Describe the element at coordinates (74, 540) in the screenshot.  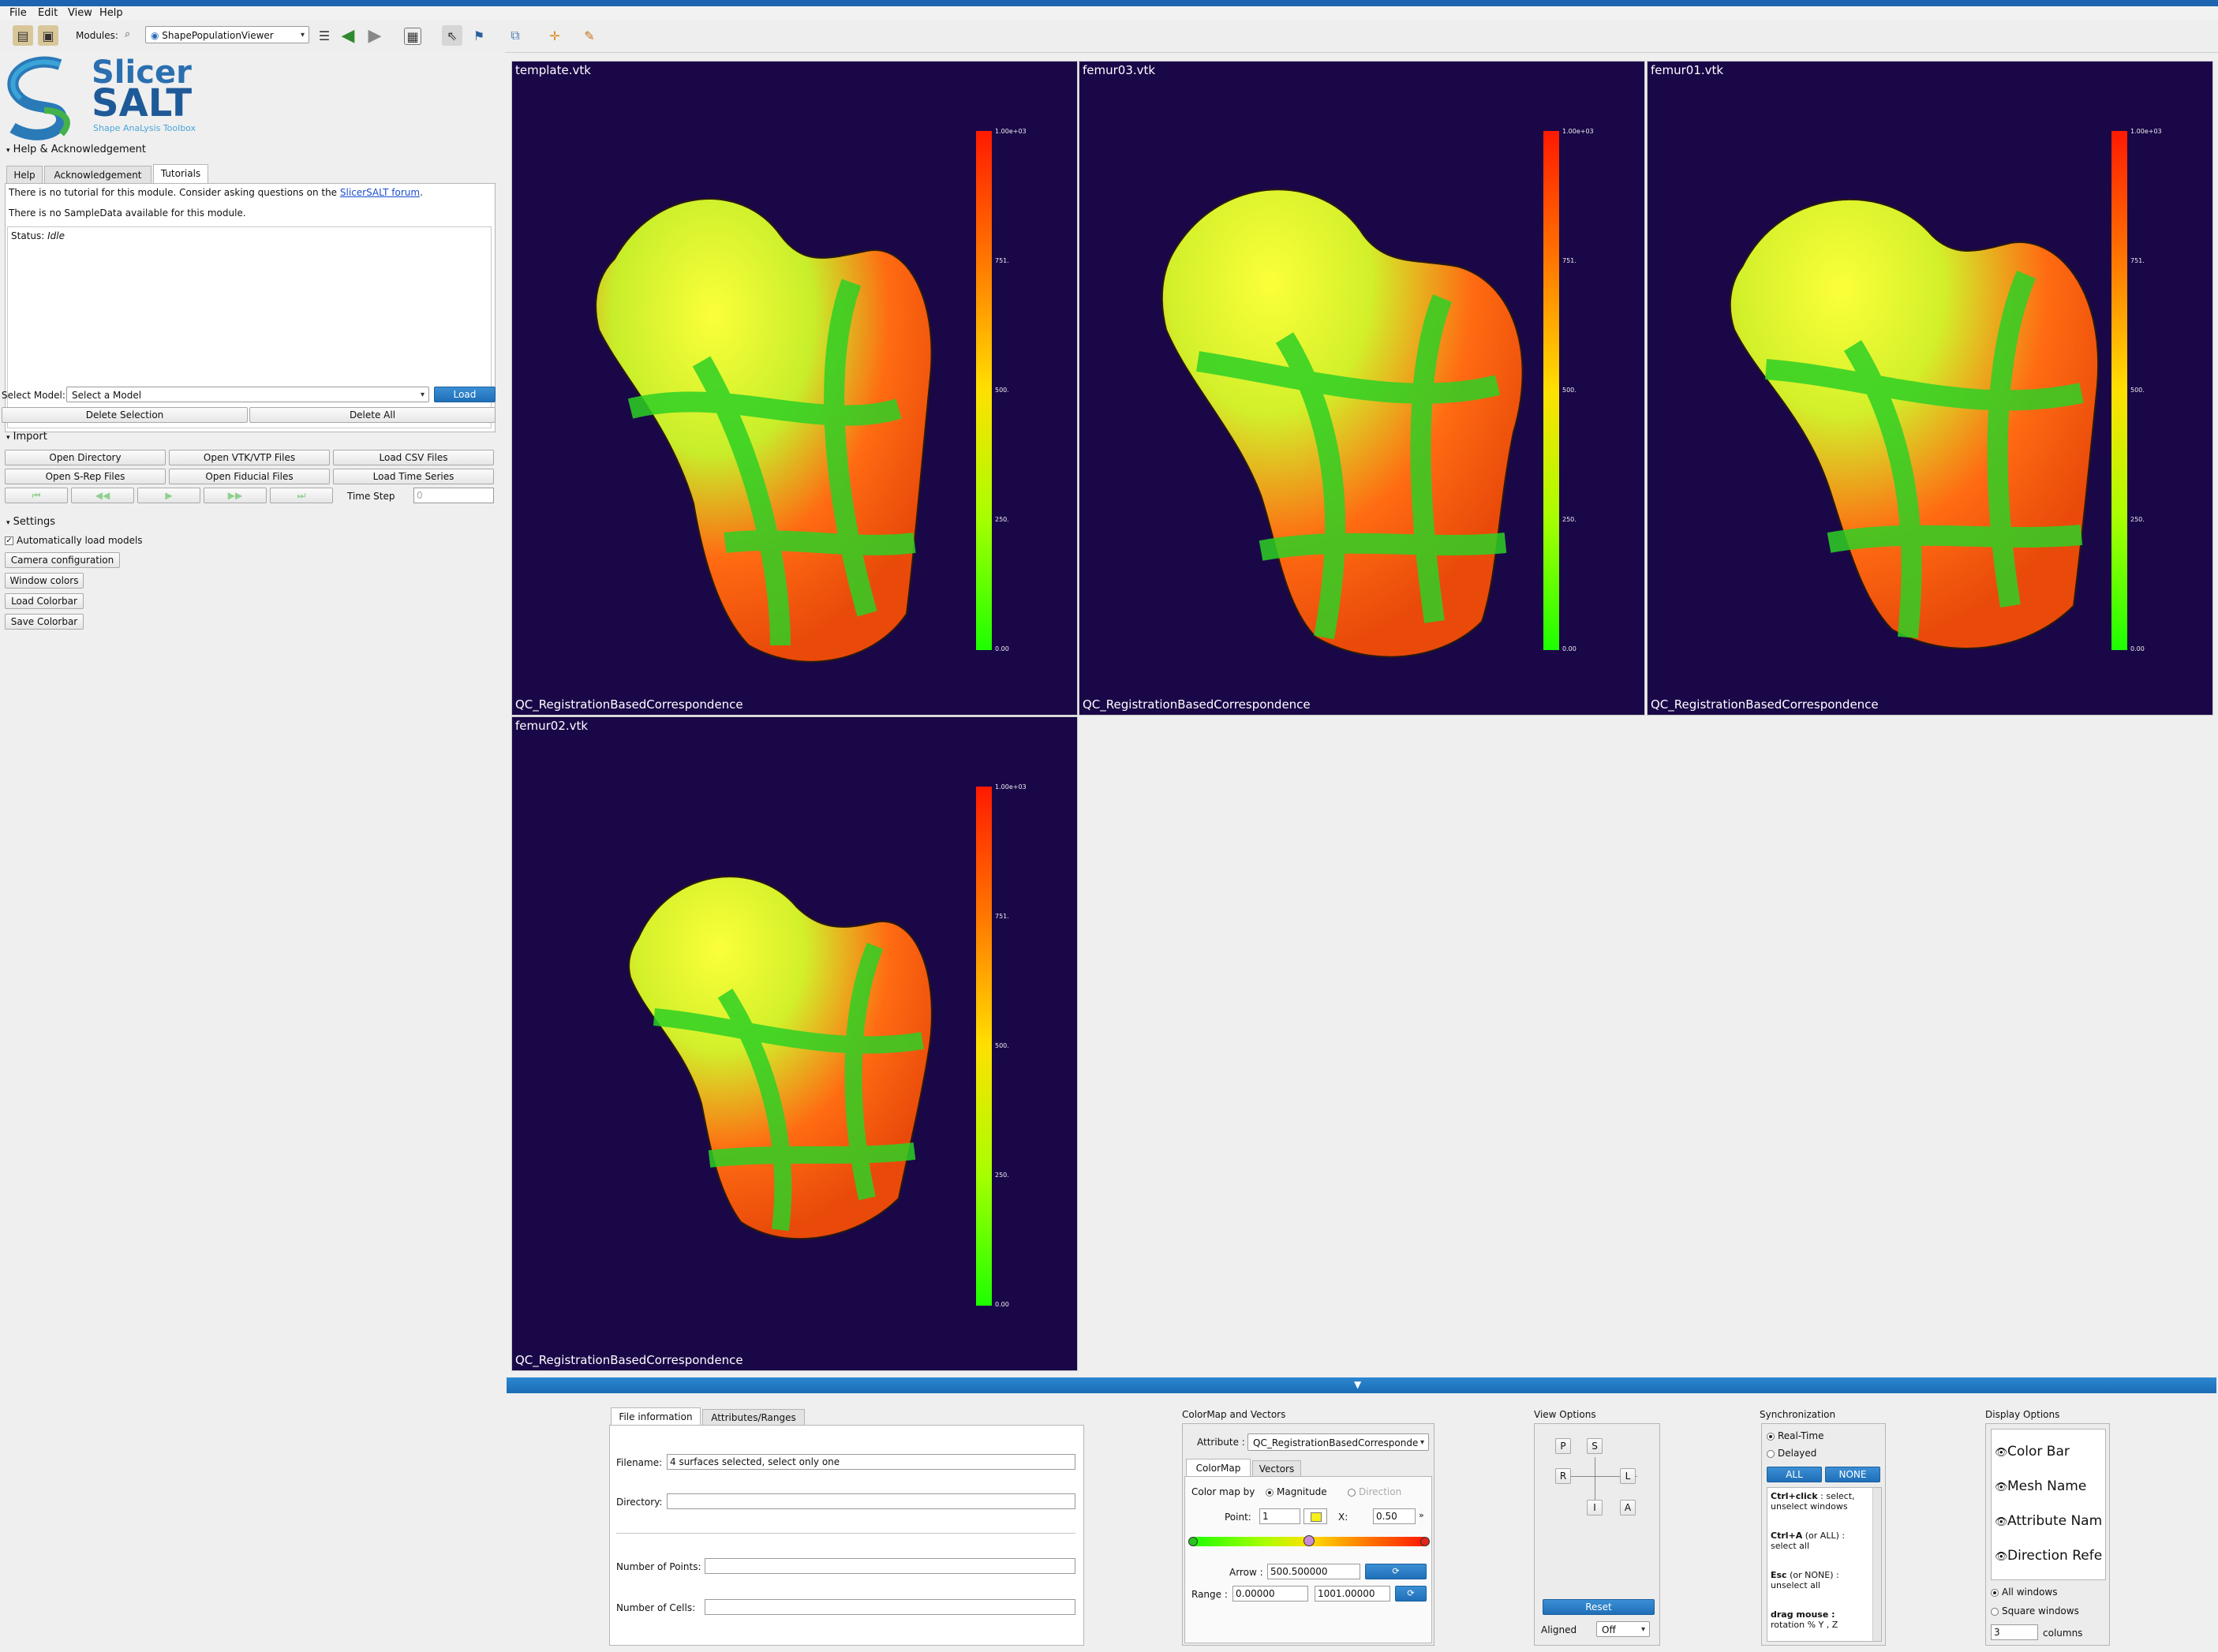
I see `auto-load-checkbox: ✓ Automatically load models` at that location.